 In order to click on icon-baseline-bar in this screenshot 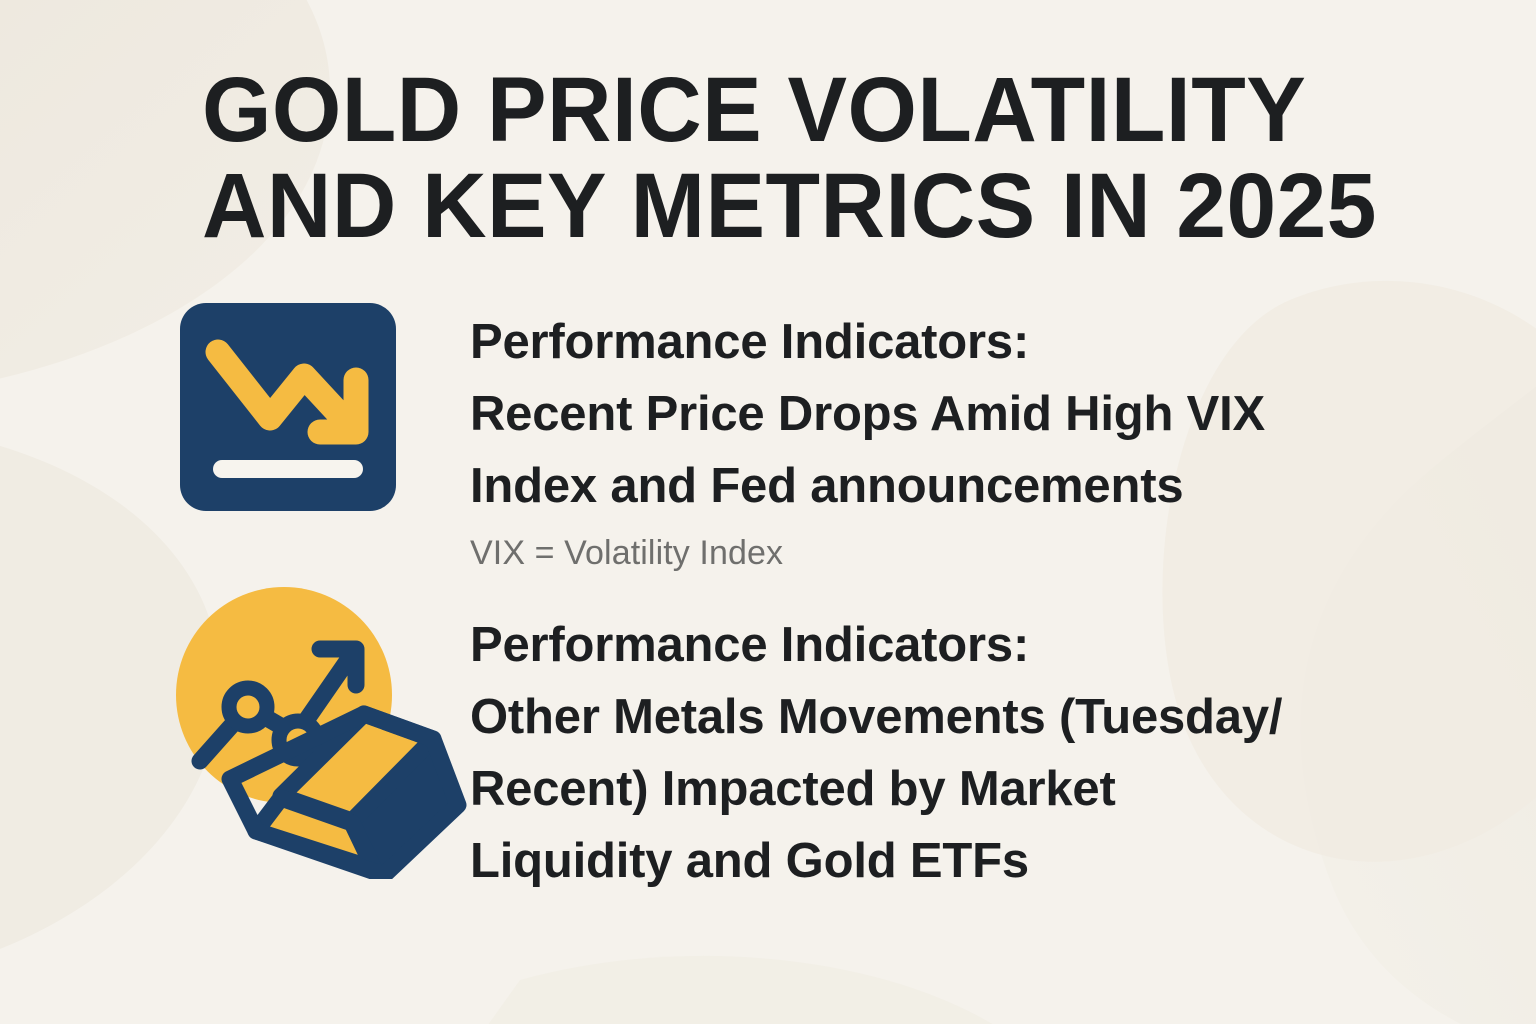, I will do `click(288, 469)`.